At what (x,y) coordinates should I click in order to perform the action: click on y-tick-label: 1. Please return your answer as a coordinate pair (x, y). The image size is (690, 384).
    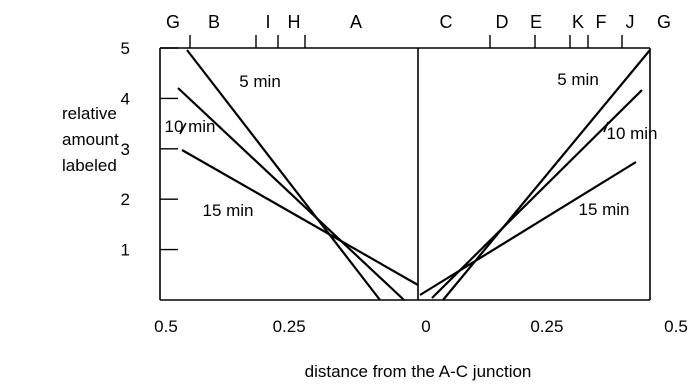
    Looking at the image, I should click on (125, 250).